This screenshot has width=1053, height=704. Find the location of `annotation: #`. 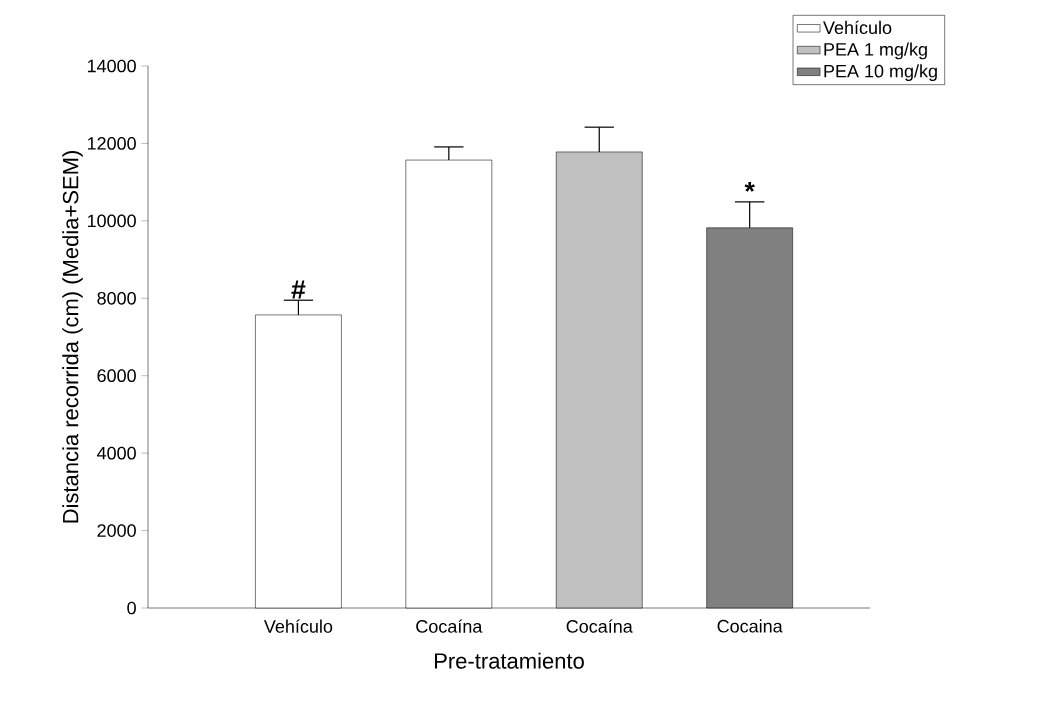

annotation: # is located at coordinates (298, 289).